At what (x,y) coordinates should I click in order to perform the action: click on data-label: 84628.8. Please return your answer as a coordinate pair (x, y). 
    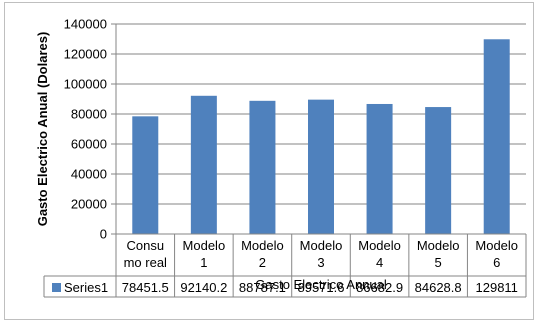
    Looking at the image, I should click on (438, 287).